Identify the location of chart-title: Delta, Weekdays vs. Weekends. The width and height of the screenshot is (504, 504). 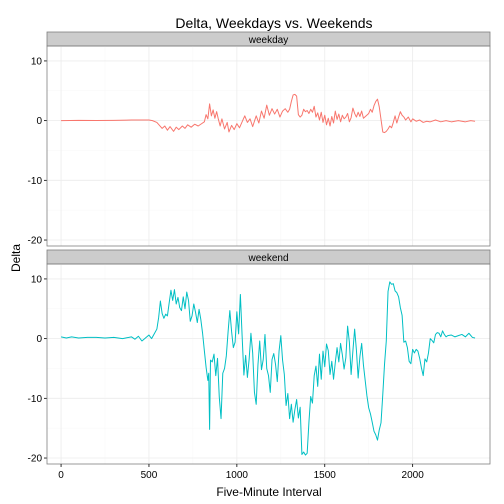
(273, 23).